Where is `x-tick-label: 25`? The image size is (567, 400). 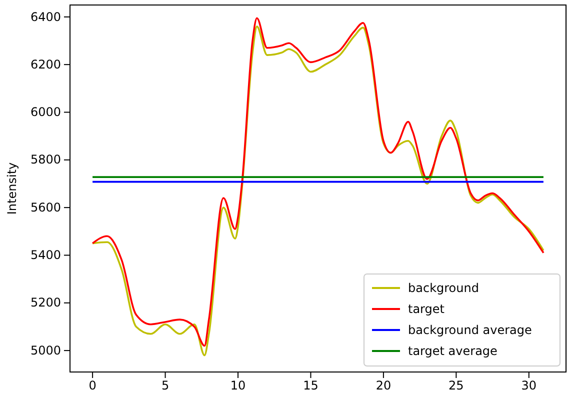
x-tick-label: 25 is located at coordinates (456, 385).